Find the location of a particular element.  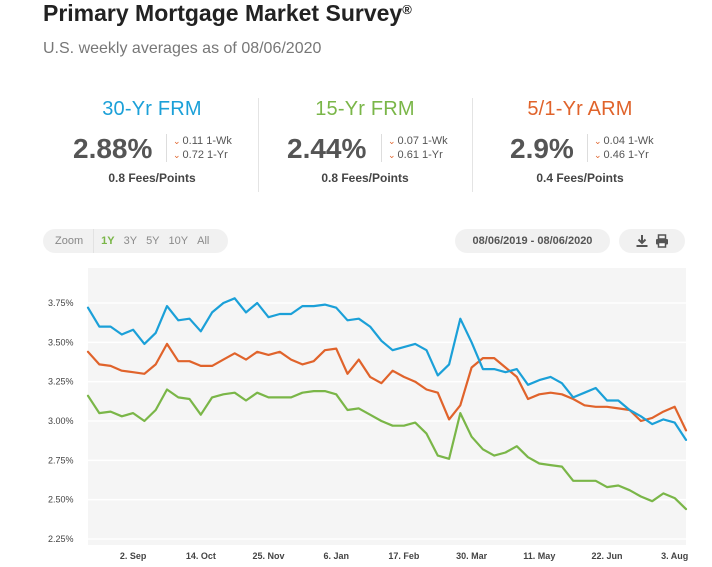

rate-value: 2.9% is located at coordinates (542, 148).